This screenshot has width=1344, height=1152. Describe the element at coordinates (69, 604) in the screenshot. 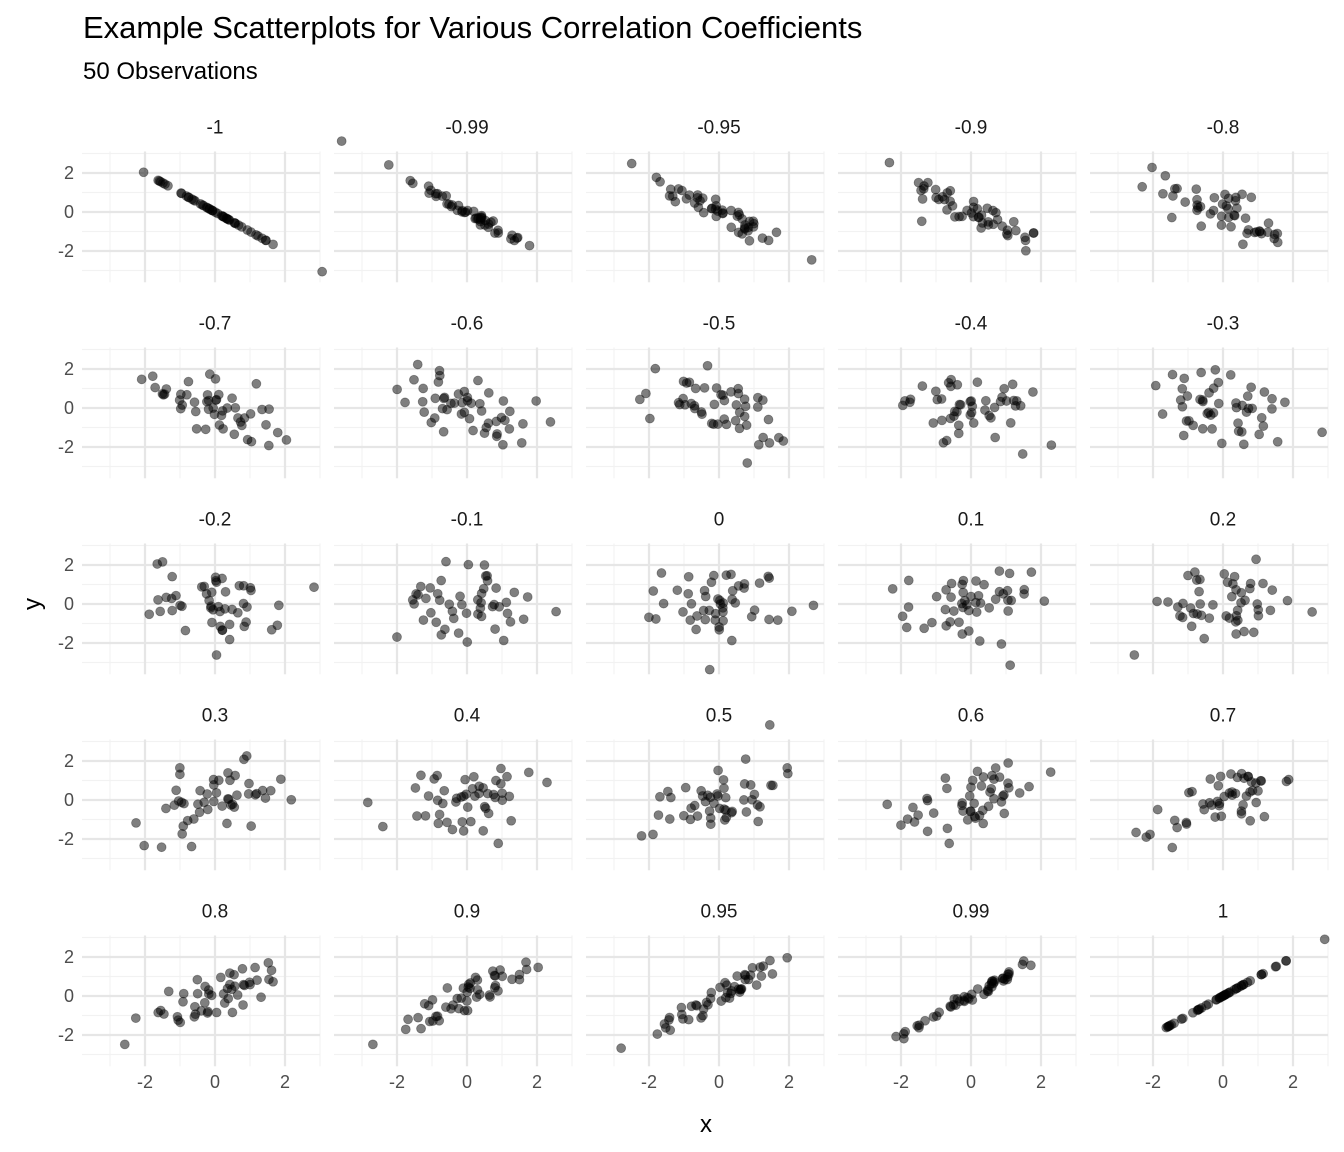

I see `y-tick-label: 0` at that location.